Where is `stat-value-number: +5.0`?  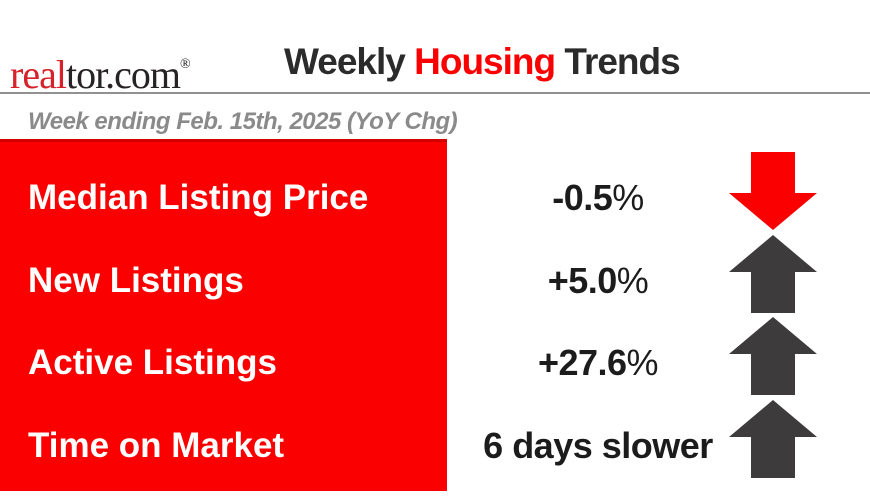 stat-value-number: +5.0 is located at coordinates (582, 280).